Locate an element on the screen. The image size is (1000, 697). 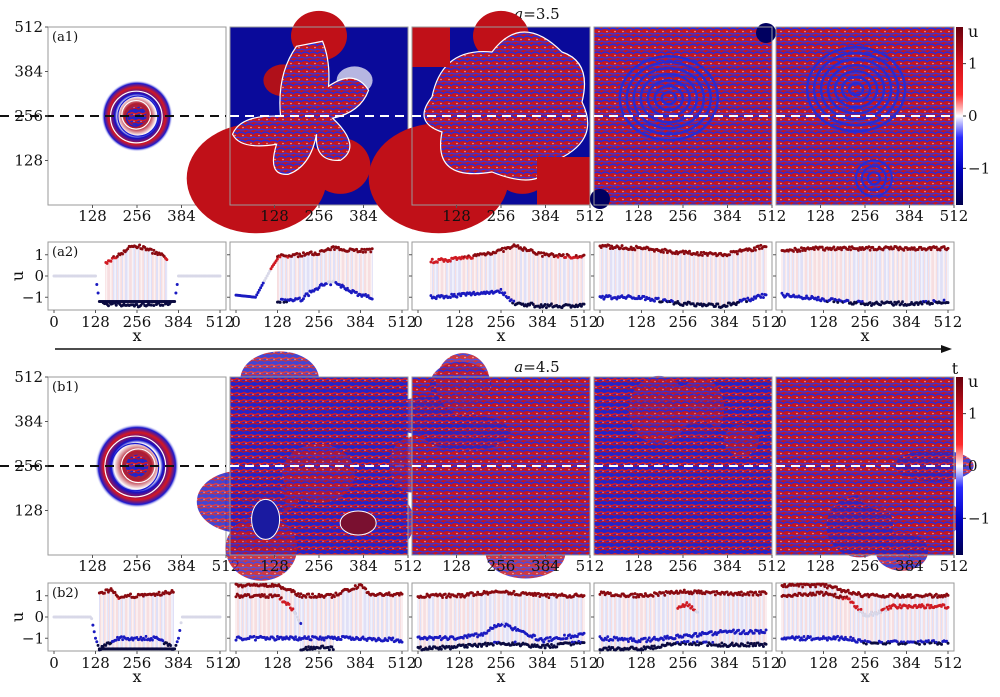
colorbar-tick-label: 0 is located at coordinates (973, 466).